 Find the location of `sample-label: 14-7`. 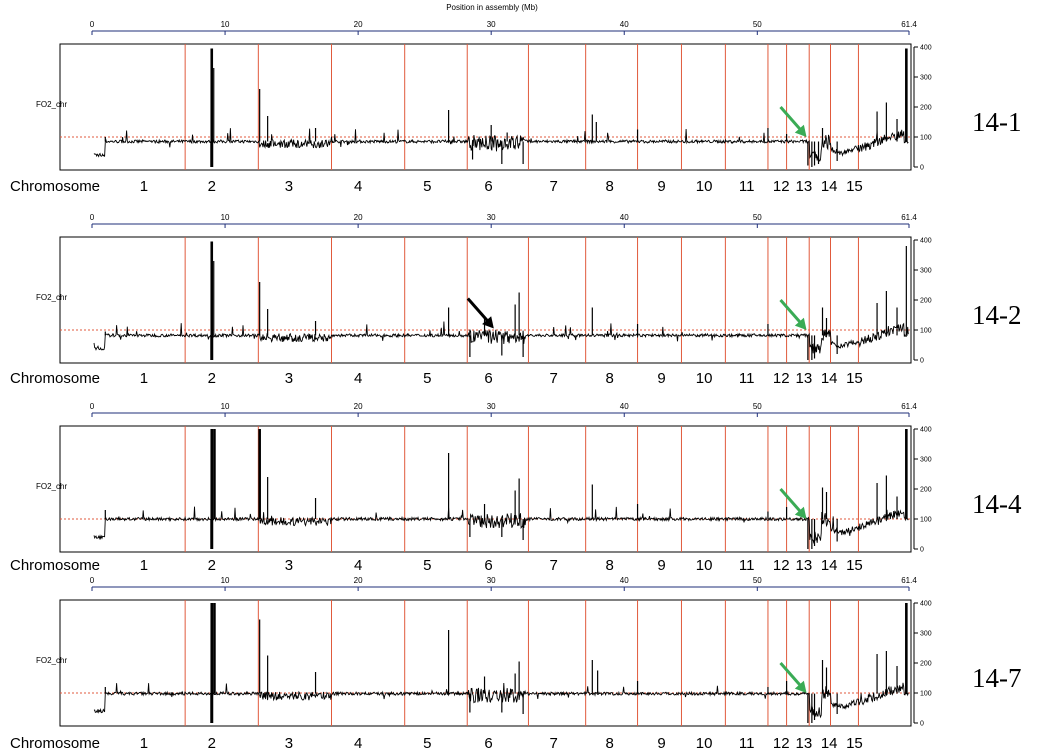

sample-label: 14-7 is located at coordinates (997, 678).